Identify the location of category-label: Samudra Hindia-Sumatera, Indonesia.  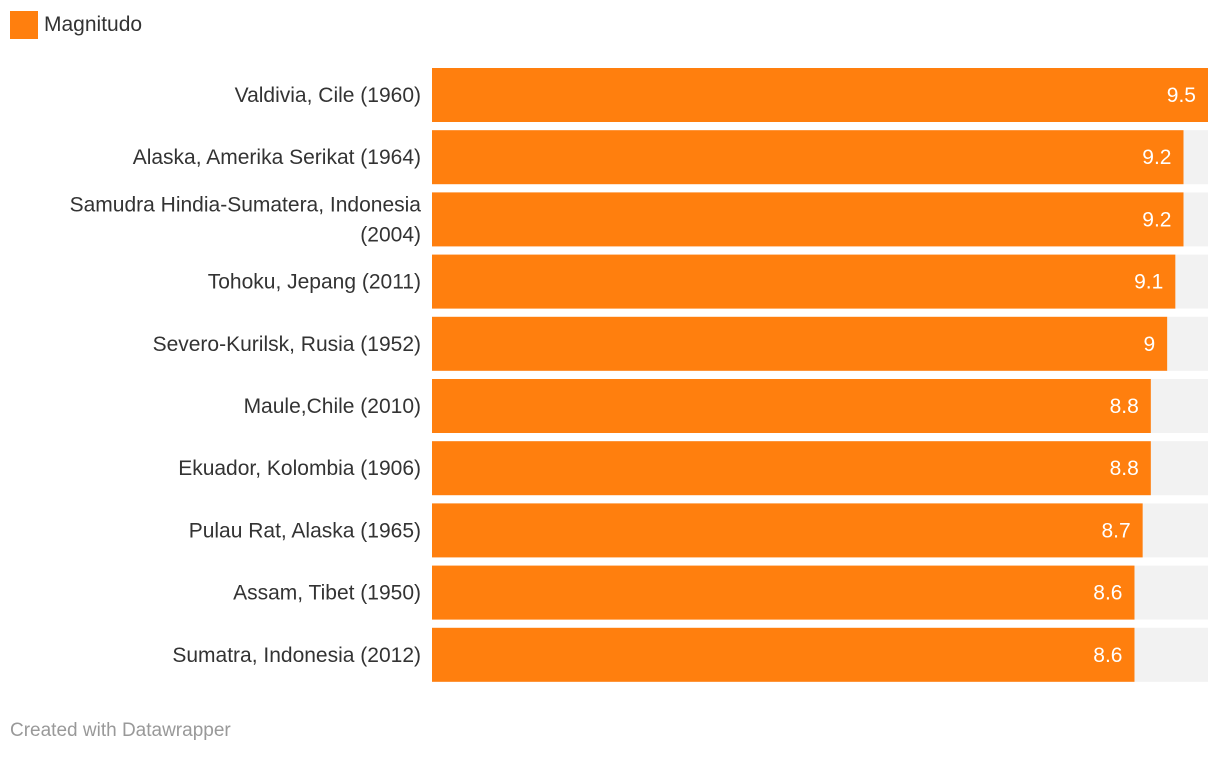
(246, 204).